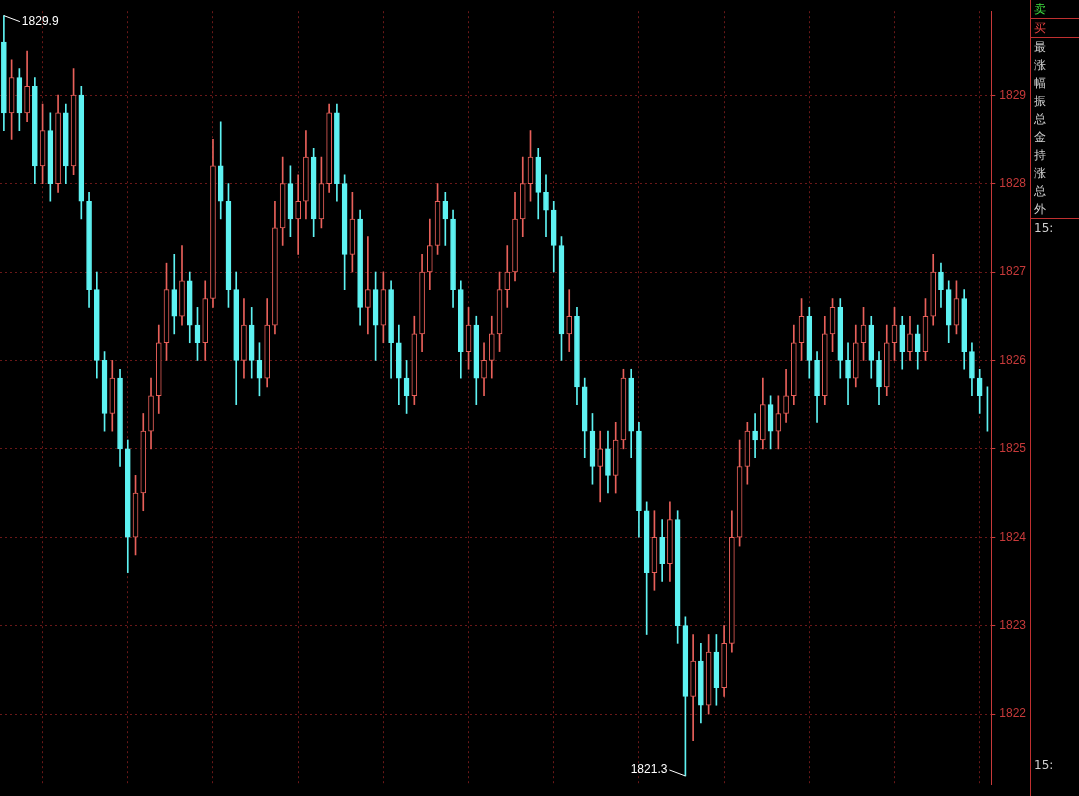 The height and width of the screenshot is (796, 1079). What do you see at coordinates (649, 769) in the screenshot?
I see `annotation: 1821.3` at bounding box center [649, 769].